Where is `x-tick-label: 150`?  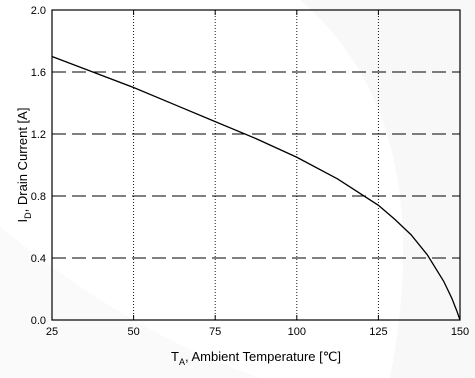 x-tick-label: 150 is located at coordinates (460, 332).